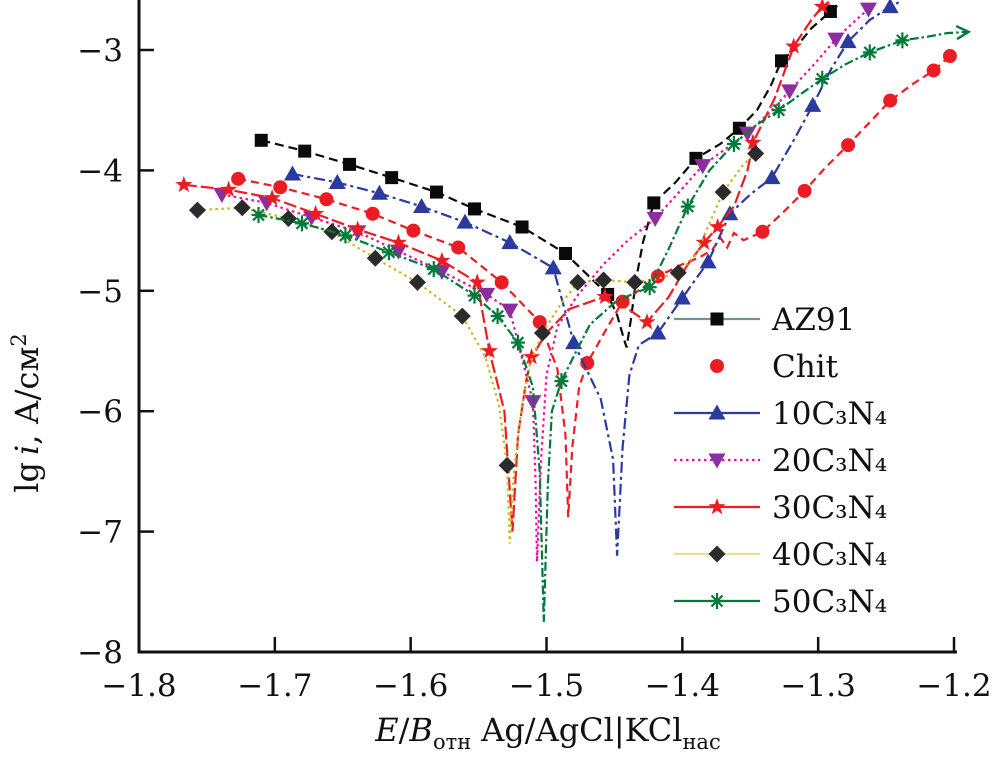 The height and width of the screenshot is (771, 993). I want to click on legend-label-AZ91: AZ91, so click(813, 320).